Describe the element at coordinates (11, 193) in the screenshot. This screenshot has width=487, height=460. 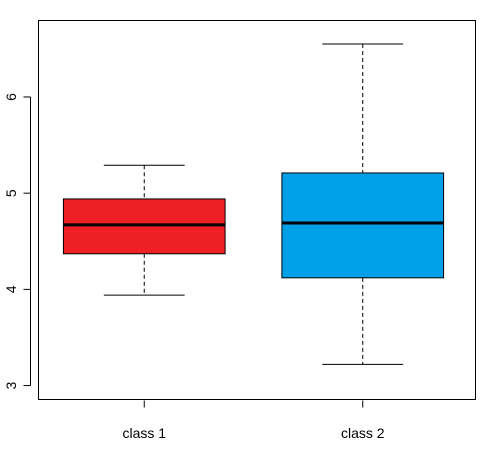
I see `y-tick-label: 5` at that location.